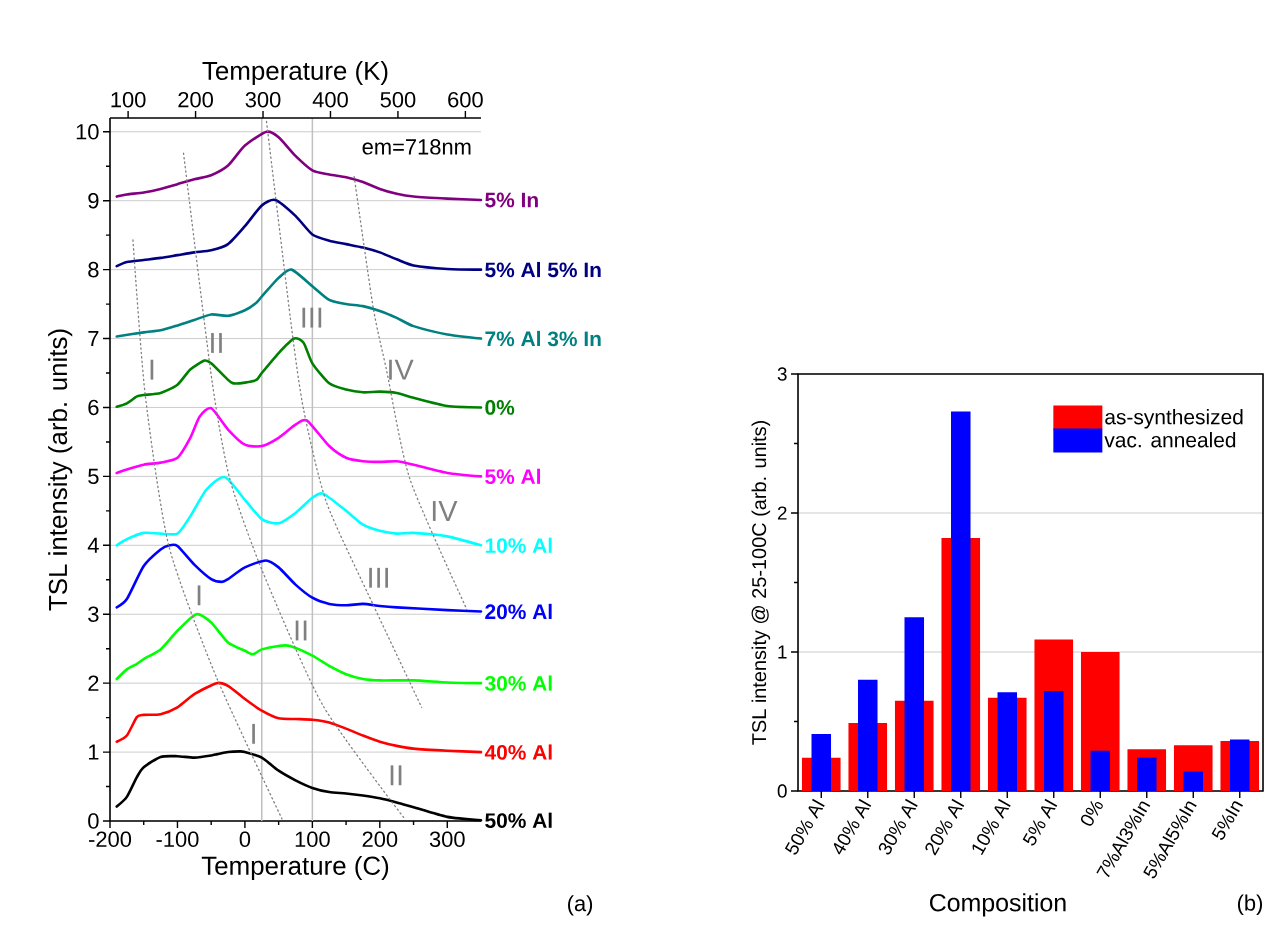 The height and width of the screenshot is (928, 1269). What do you see at coordinates (518, 752) in the screenshot?
I see `series-label: 40% Al` at bounding box center [518, 752].